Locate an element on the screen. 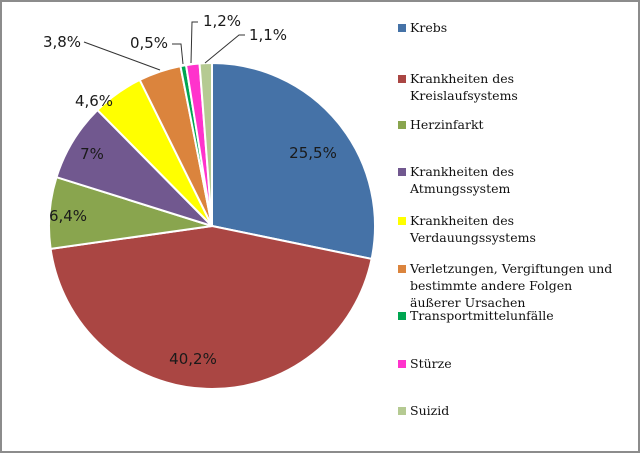  data-label: 25,5% is located at coordinates (313, 153).